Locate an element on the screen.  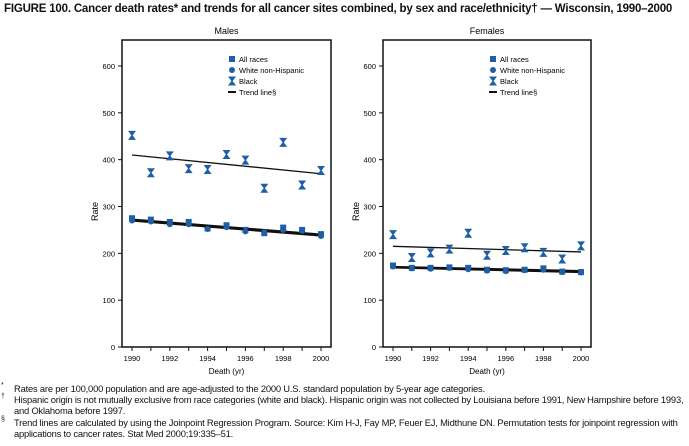
females-x-tick-label: 2000 is located at coordinates (581, 358).